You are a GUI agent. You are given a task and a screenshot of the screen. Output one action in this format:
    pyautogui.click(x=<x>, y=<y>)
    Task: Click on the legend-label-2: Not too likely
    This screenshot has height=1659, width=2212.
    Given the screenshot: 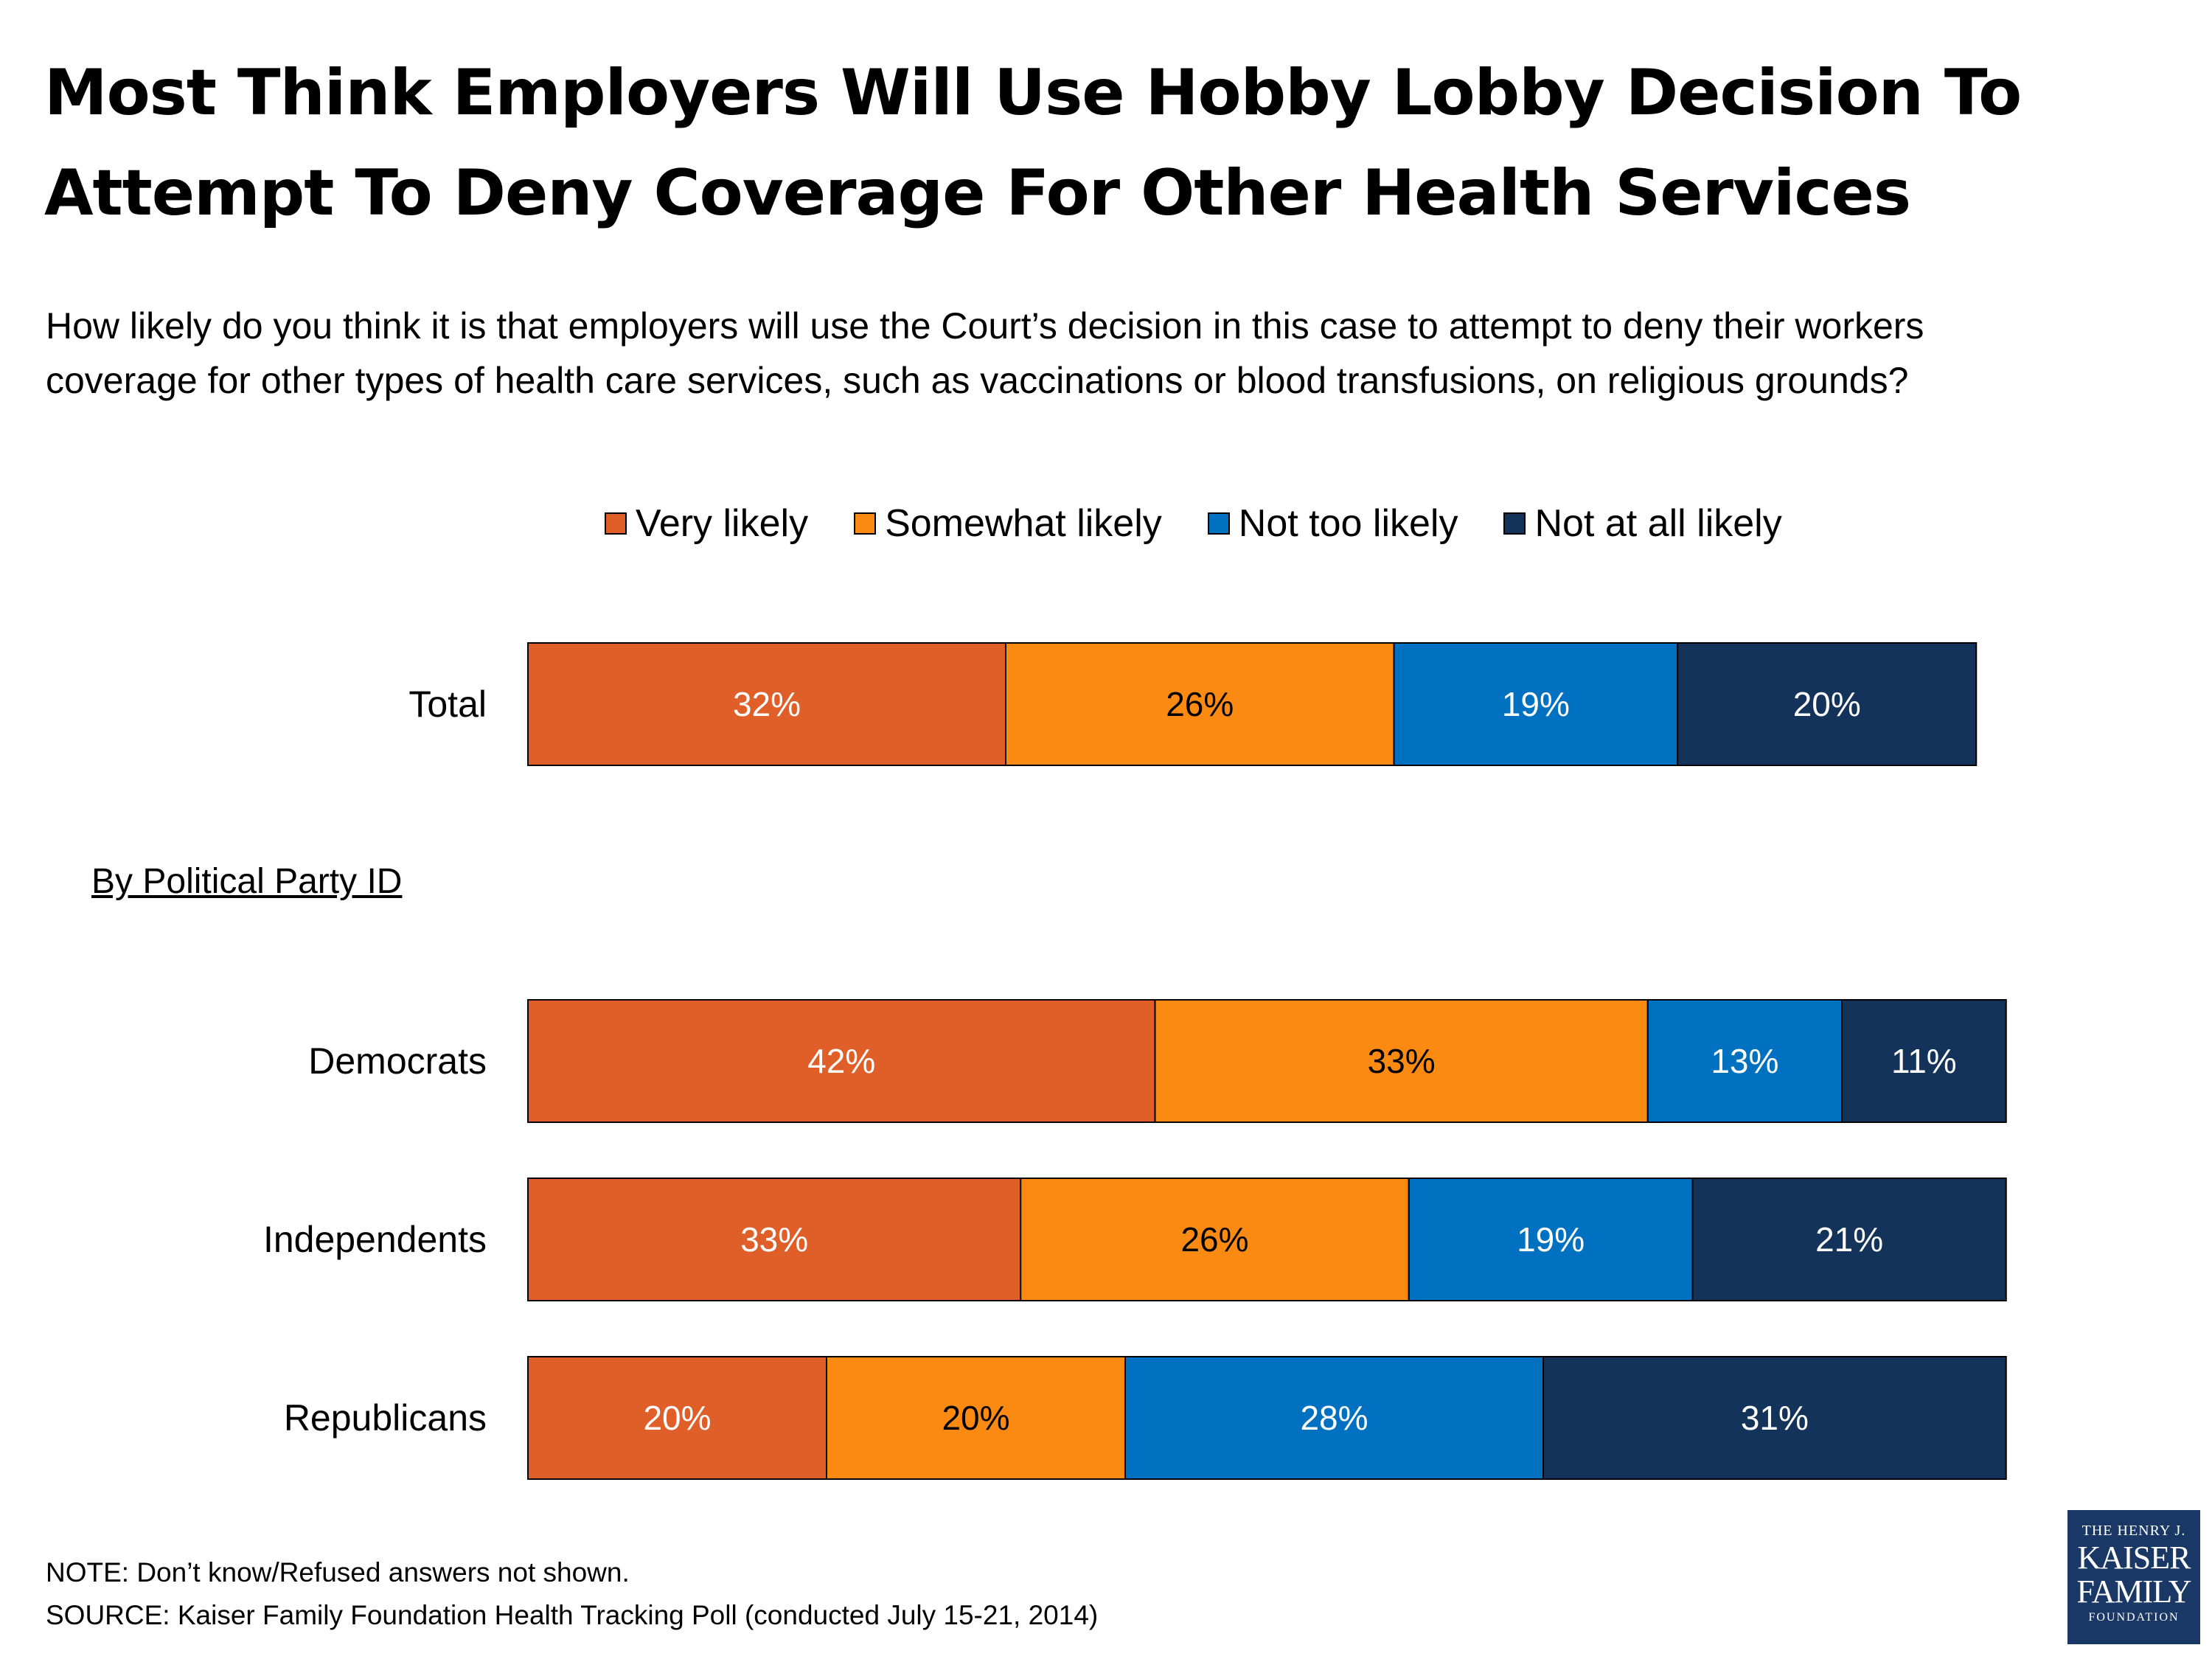 What is the action you would take?
    pyautogui.click(x=1348, y=523)
    